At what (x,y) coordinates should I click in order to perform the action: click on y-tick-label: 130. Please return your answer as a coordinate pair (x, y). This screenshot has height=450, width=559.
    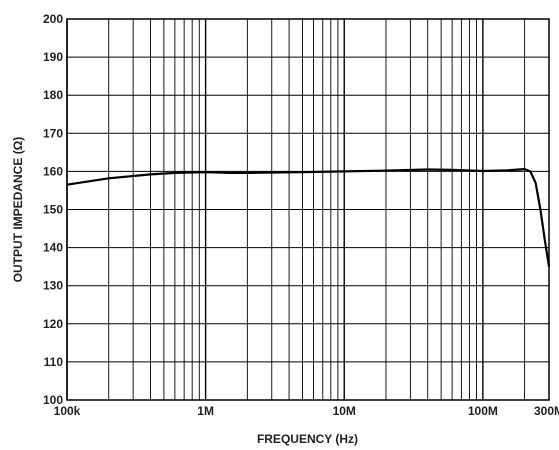
    Looking at the image, I should click on (53, 286).